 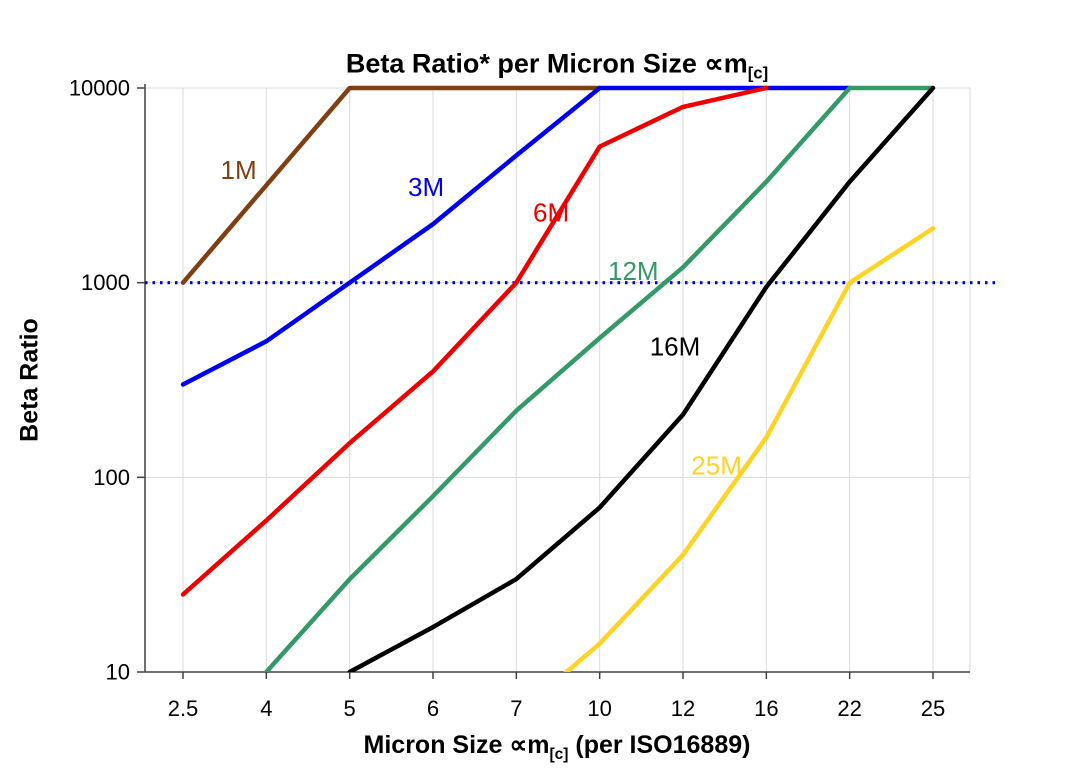 I want to click on chart-title: Beta Ratio* per Micron Size ∝m[c], so click(x=557, y=65).